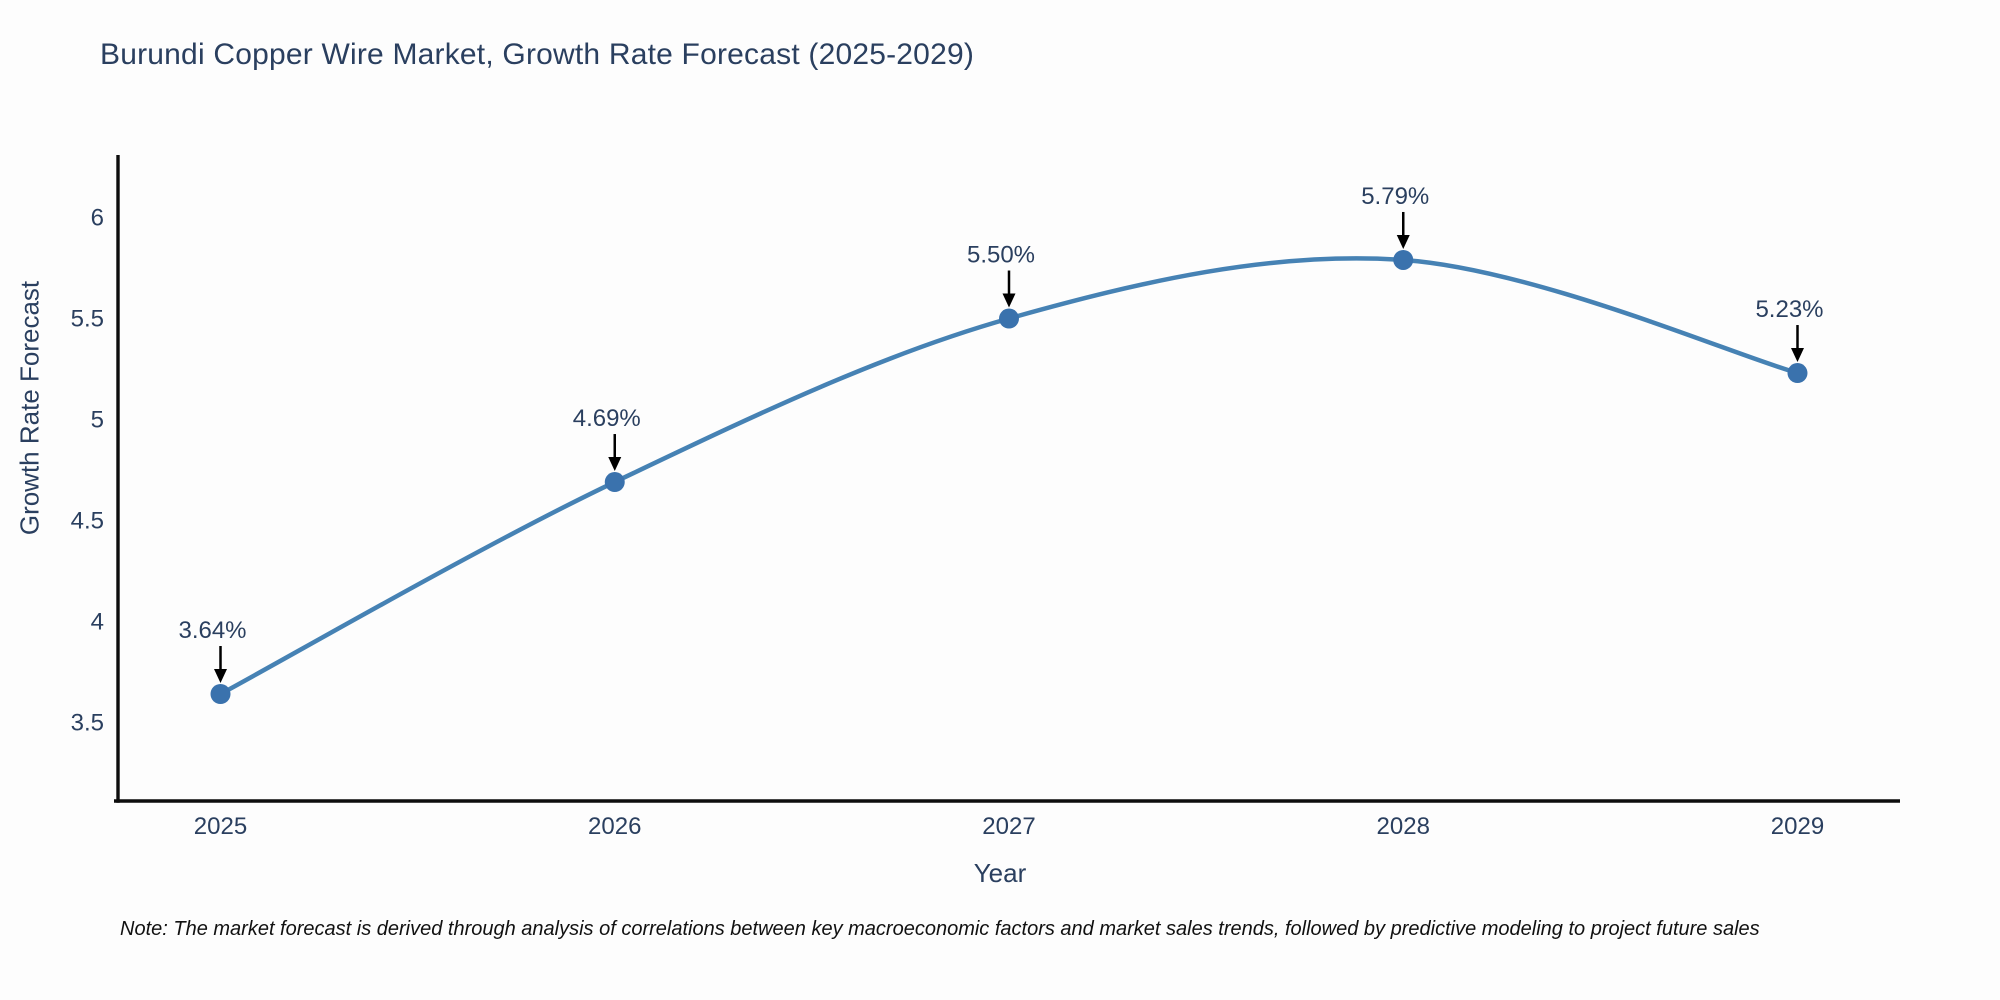 This screenshot has height=1000, width=2000. I want to click on y-tick-label: 4, so click(97, 621).